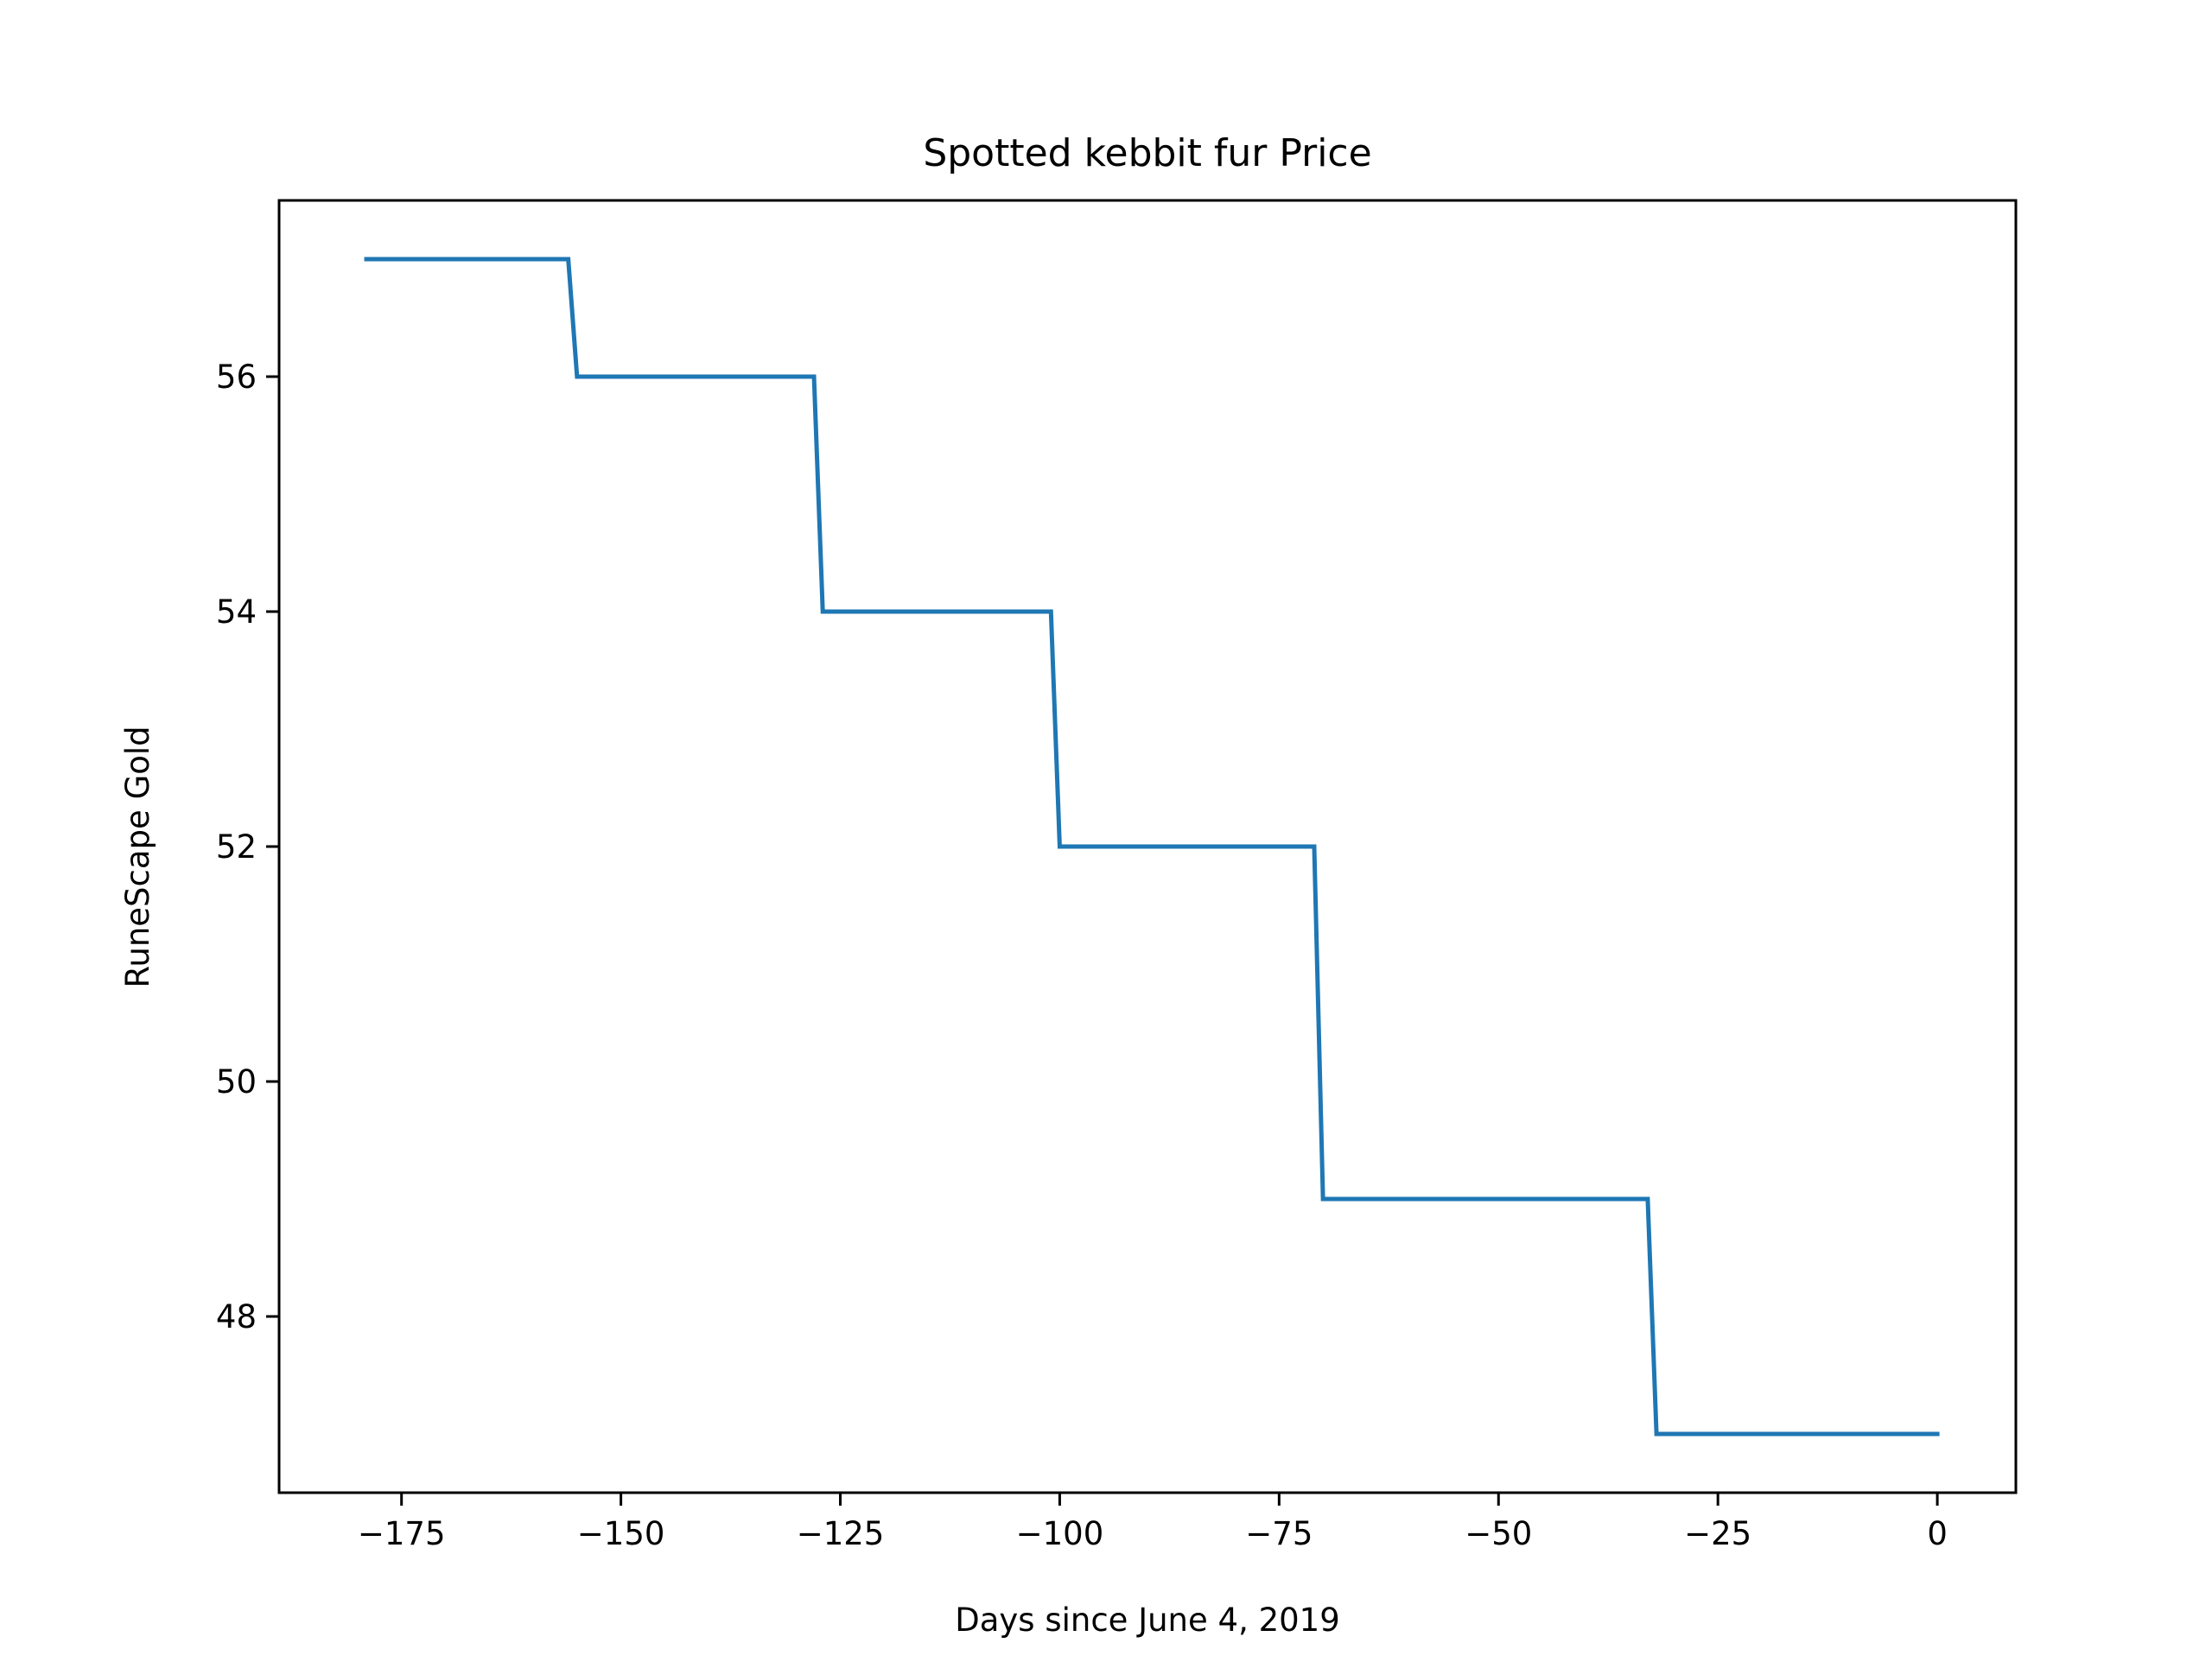 Image resolution: width=2212 pixels, height=1662 pixels. I want to click on x-tick-label: −100, so click(1060, 1533).